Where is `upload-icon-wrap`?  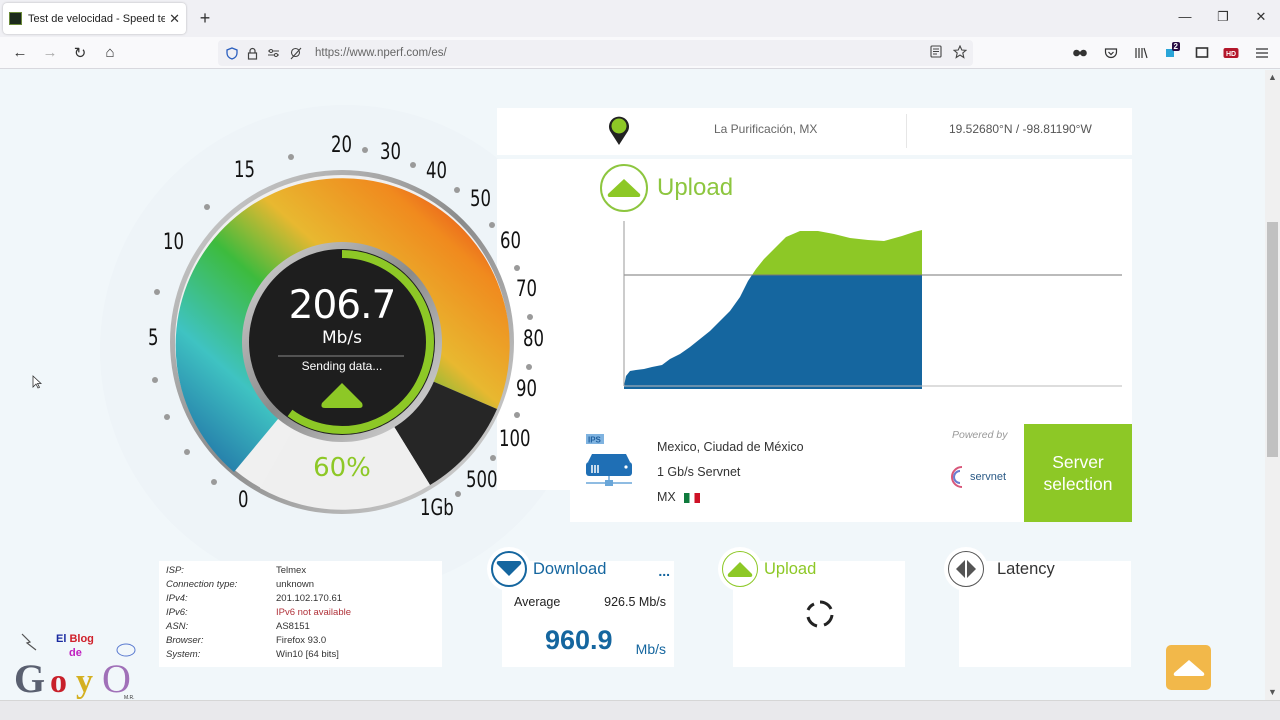 upload-icon-wrap is located at coordinates (740, 569).